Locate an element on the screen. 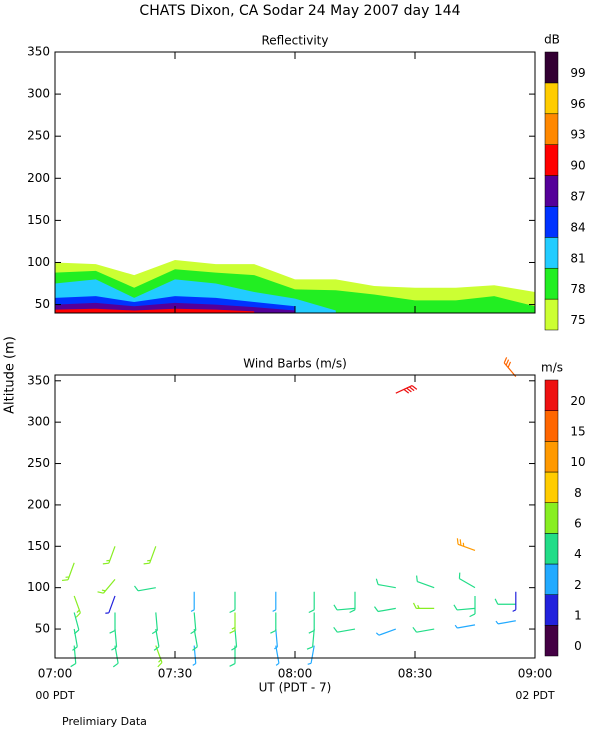 This screenshot has height=750, width=600. colorbar-label: 0 is located at coordinates (578, 646).